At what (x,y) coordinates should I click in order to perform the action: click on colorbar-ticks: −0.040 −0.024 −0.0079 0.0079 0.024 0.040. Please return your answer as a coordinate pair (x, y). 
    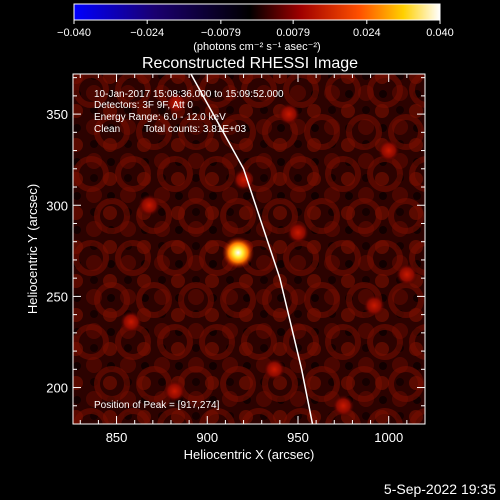
    Looking at the image, I should click on (255, 29).